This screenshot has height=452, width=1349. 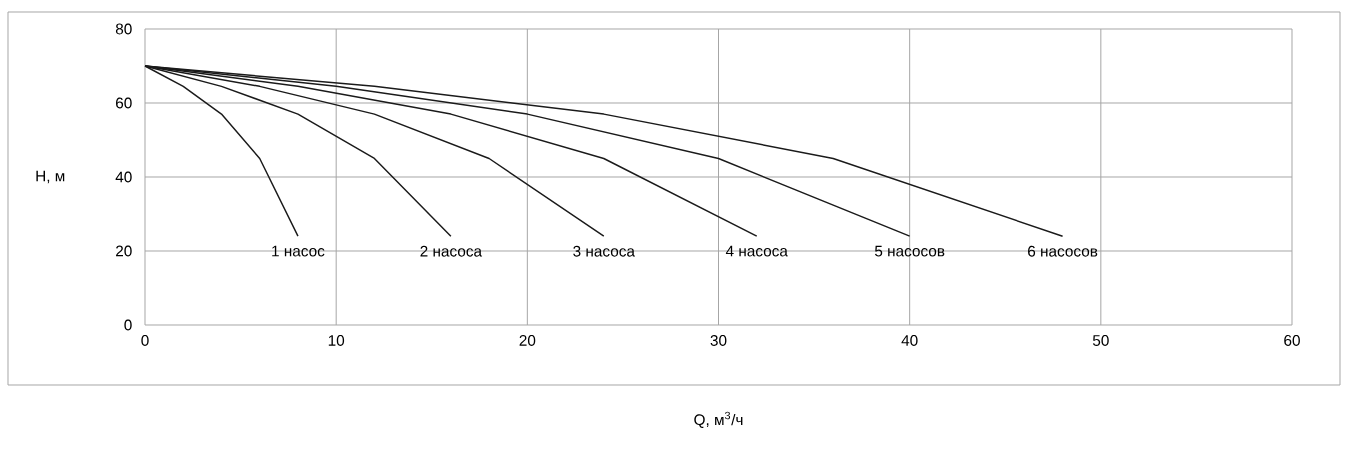 What do you see at coordinates (145, 340) in the screenshot?
I see `x-tick-label: 0` at bounding box center [145, 340].